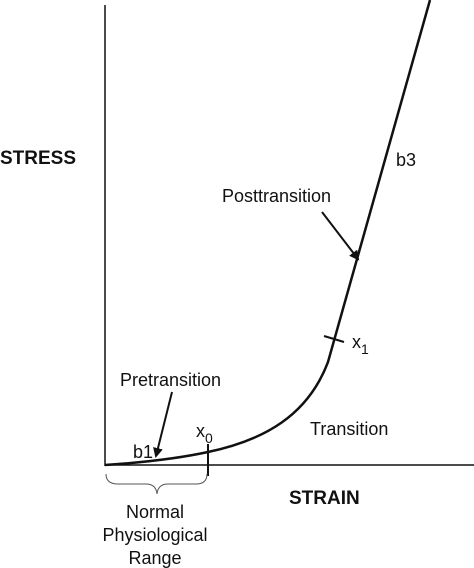 This screenshot has width=474, height=568. What do you see at coordinates (200, 431) in the screenshot?
I see `x0-symbol: x` at bounding box center [200, 431].